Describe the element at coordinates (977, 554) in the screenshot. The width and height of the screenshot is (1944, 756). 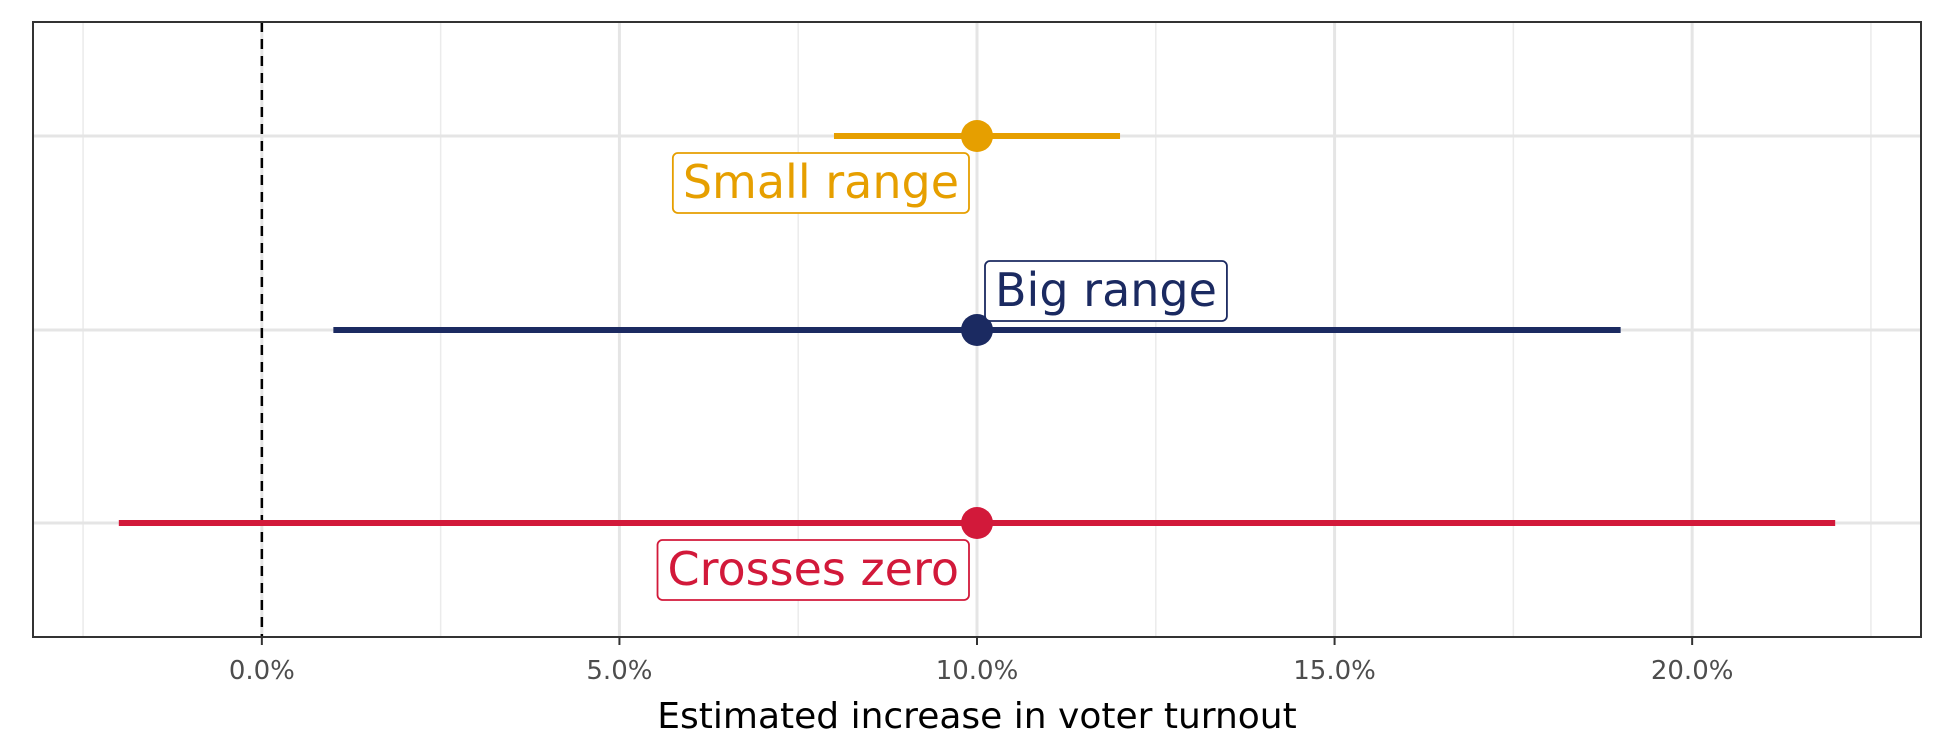
I see `series-crosses-zero: Crosses zero` at that location.